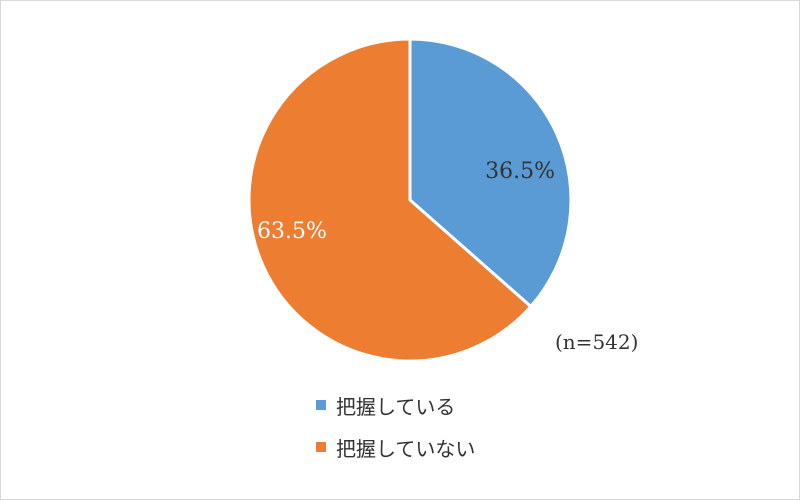 The width and height of the screenshot is (800, 500). I want to click on legend: 把握している 把握していない, so click(395, 432).